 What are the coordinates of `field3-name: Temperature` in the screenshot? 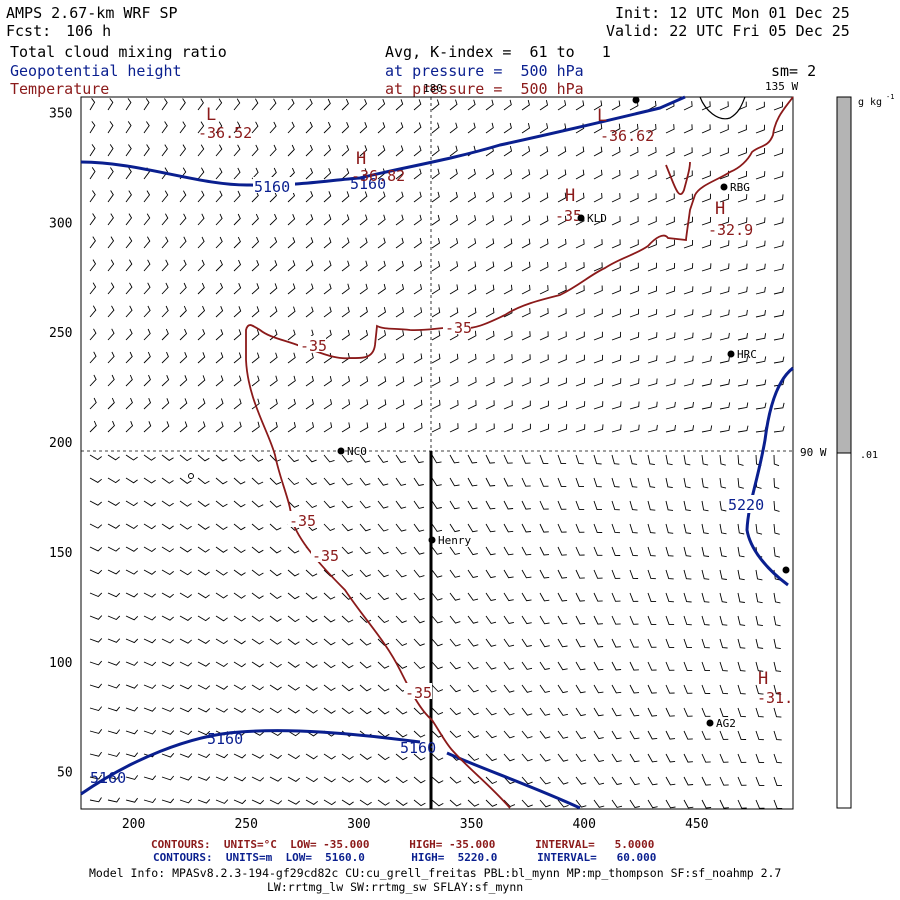 It's located at (60, 89).